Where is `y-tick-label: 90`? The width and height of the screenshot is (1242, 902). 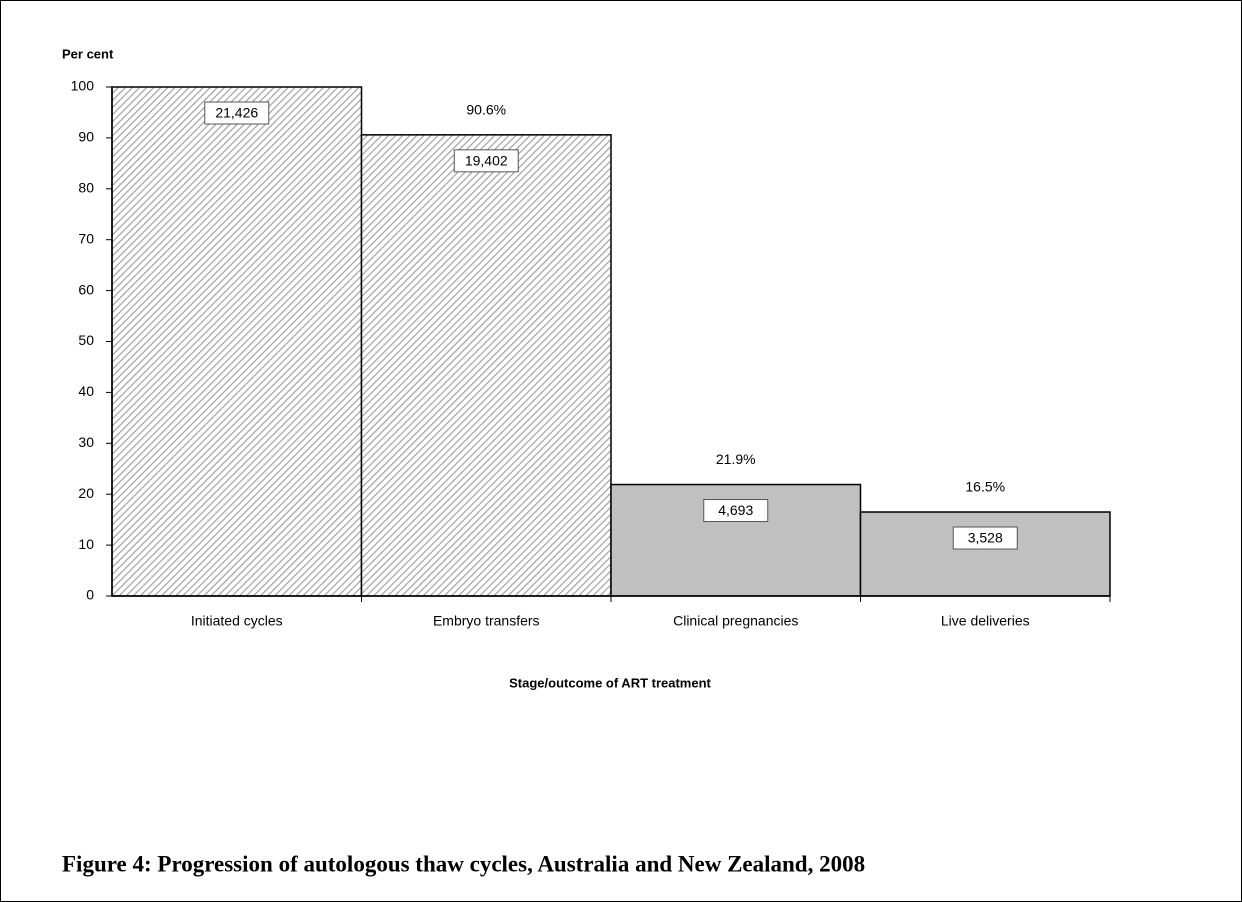
y-tick-label: 90 is located at coordinates (86, 137).